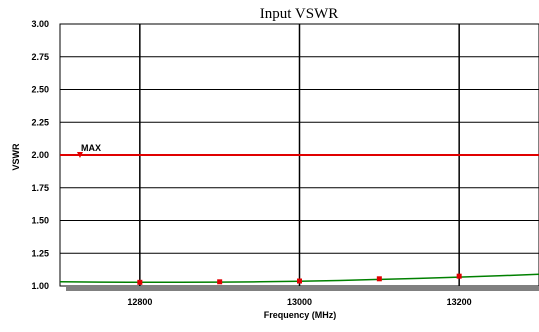 The image size is (539, 332). I want to click on y-tick-label: 2.00, so click(40, 155).